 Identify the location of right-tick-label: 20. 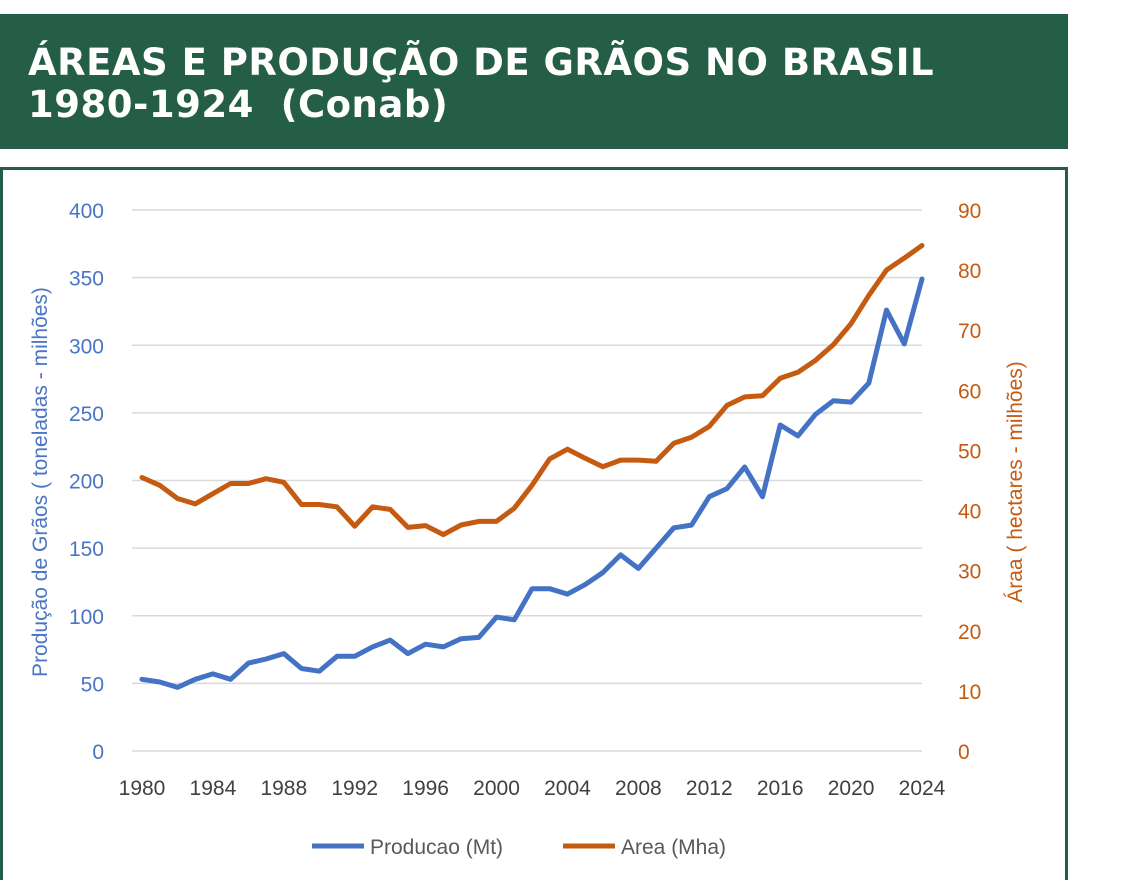
(969, 632).